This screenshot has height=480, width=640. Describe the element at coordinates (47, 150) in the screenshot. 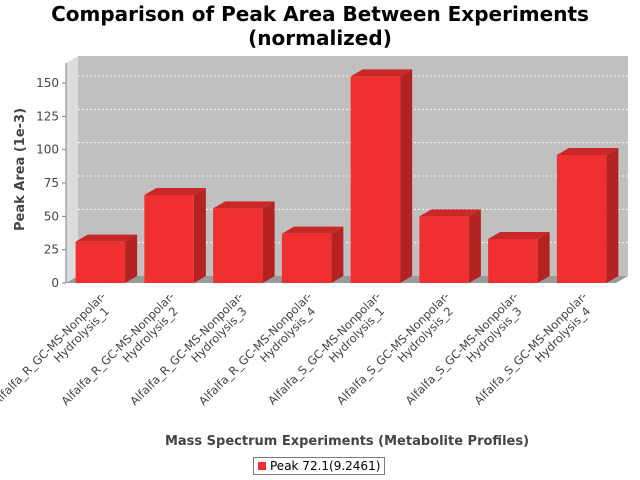

I see `y-tick-label: 100` at that location.